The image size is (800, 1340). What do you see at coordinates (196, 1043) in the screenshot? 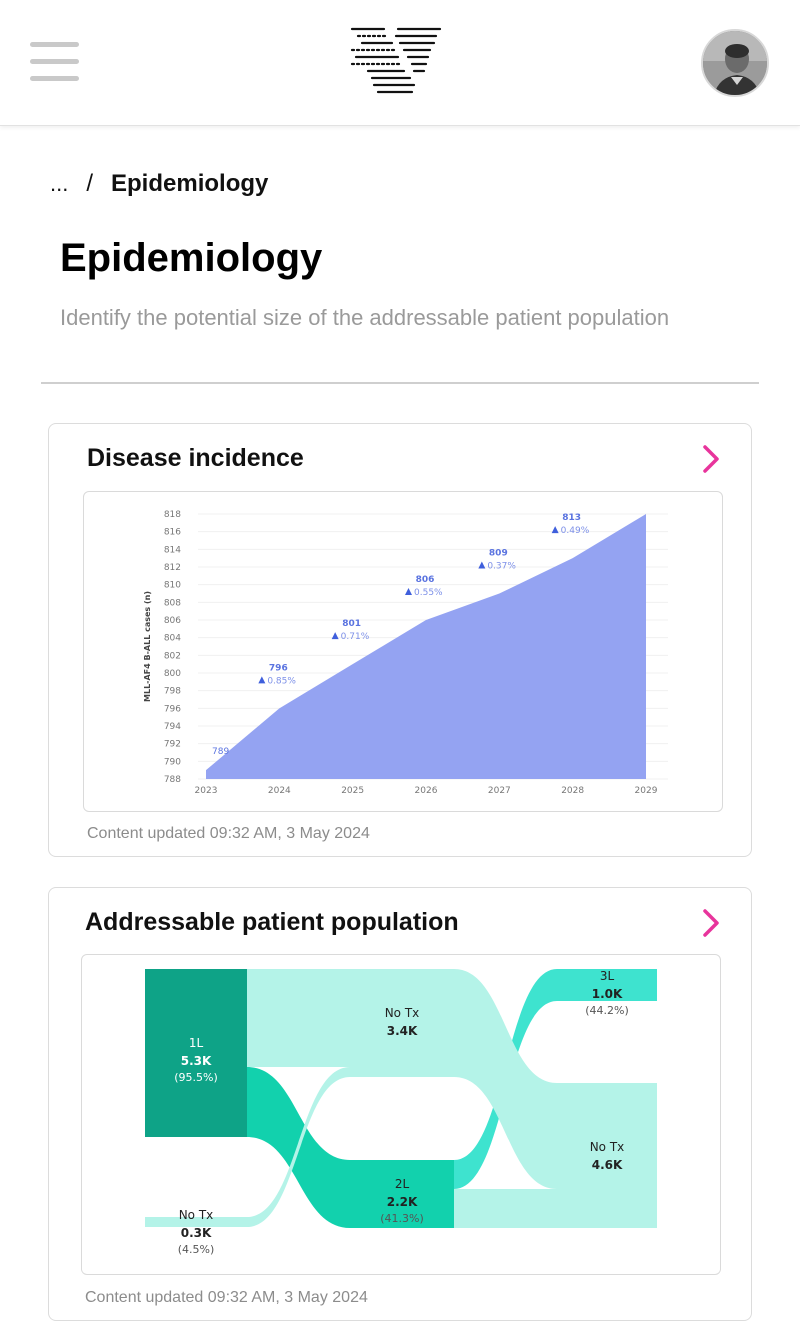
I see `node-label: 1L` at bounding box center [196, 1043].